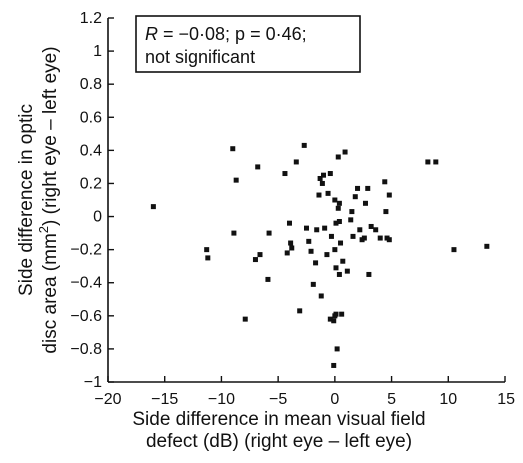  Describe the element at coordinates (221, 399) in the screenshot. I see `x-tick-label: −10` at that location.